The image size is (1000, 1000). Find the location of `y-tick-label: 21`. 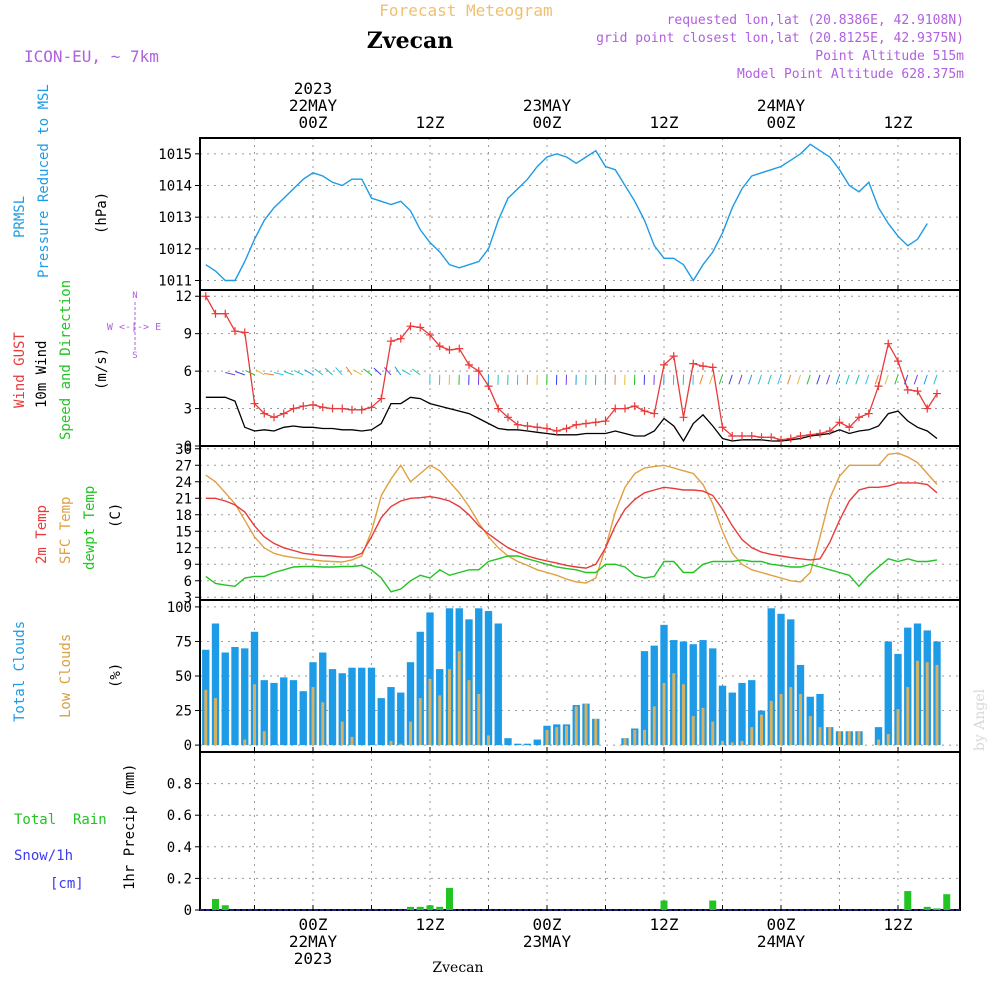

y-tick-label: 21 is located at coordinates (183, 499).